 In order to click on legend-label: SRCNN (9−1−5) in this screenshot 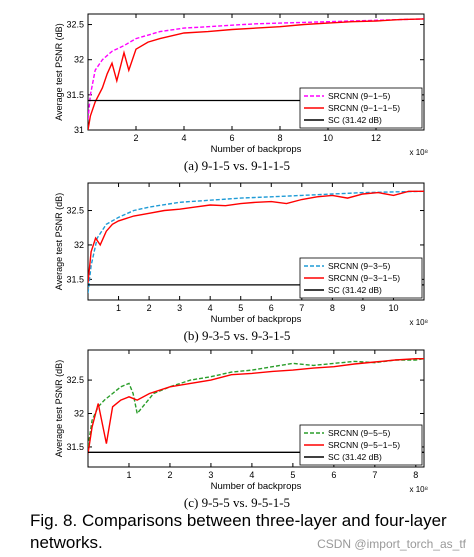, I will do `click(359, 96)`.